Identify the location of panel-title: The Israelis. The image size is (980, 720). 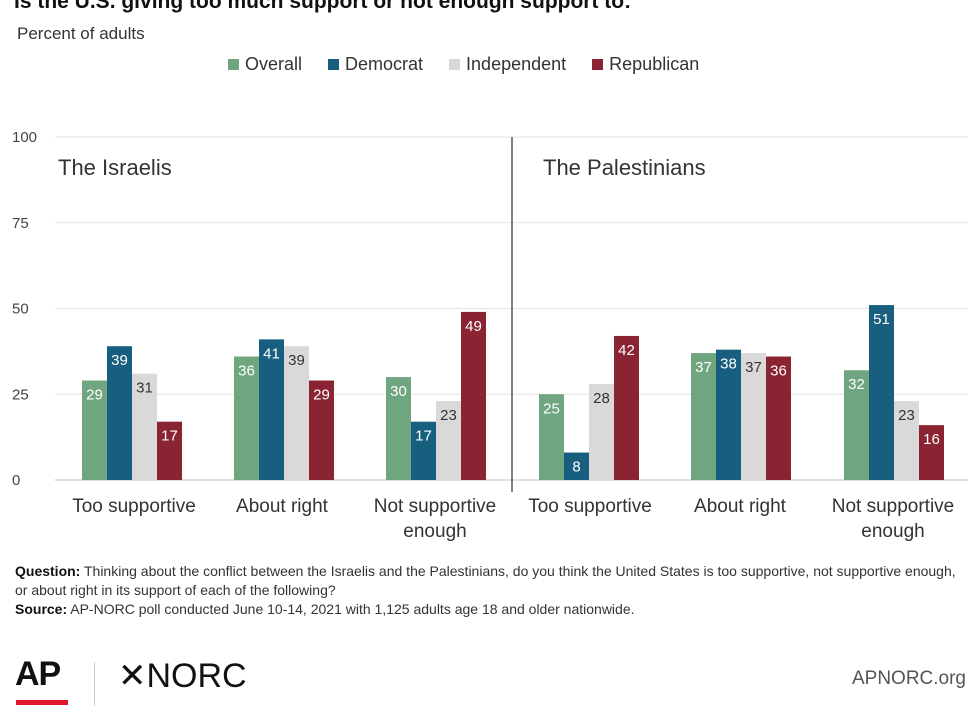
(115, 167).